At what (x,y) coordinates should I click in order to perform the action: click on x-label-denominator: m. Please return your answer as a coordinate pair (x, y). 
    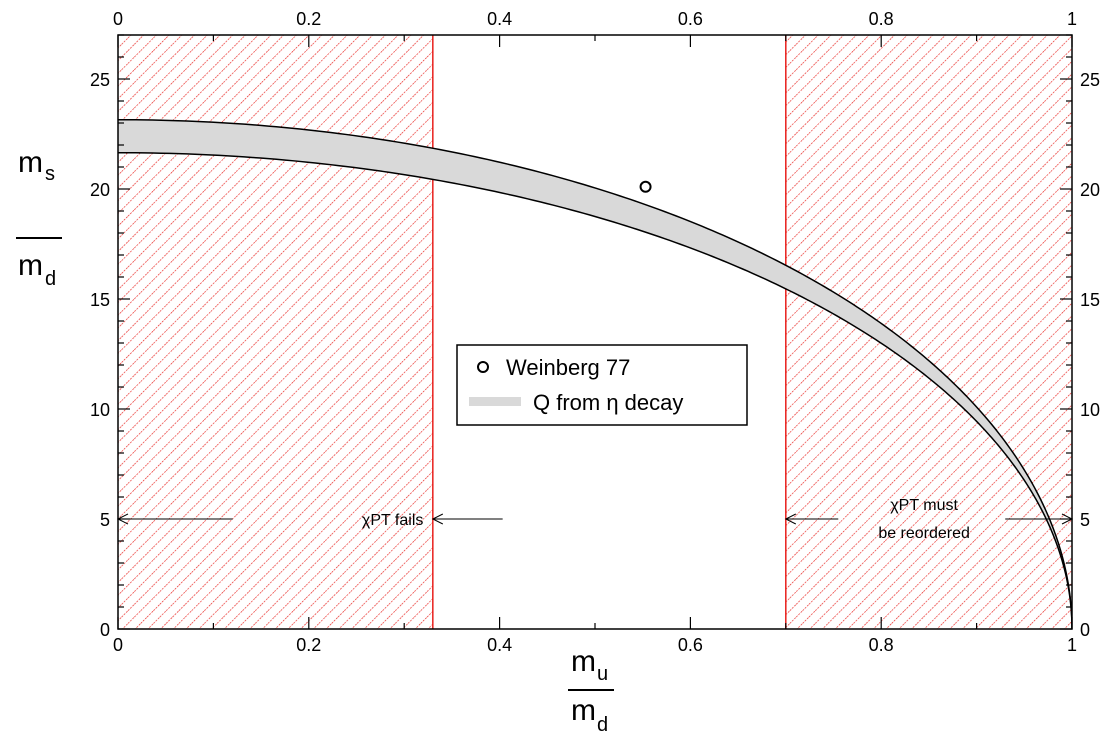
    Looking at the image, I should click on (583, 710).